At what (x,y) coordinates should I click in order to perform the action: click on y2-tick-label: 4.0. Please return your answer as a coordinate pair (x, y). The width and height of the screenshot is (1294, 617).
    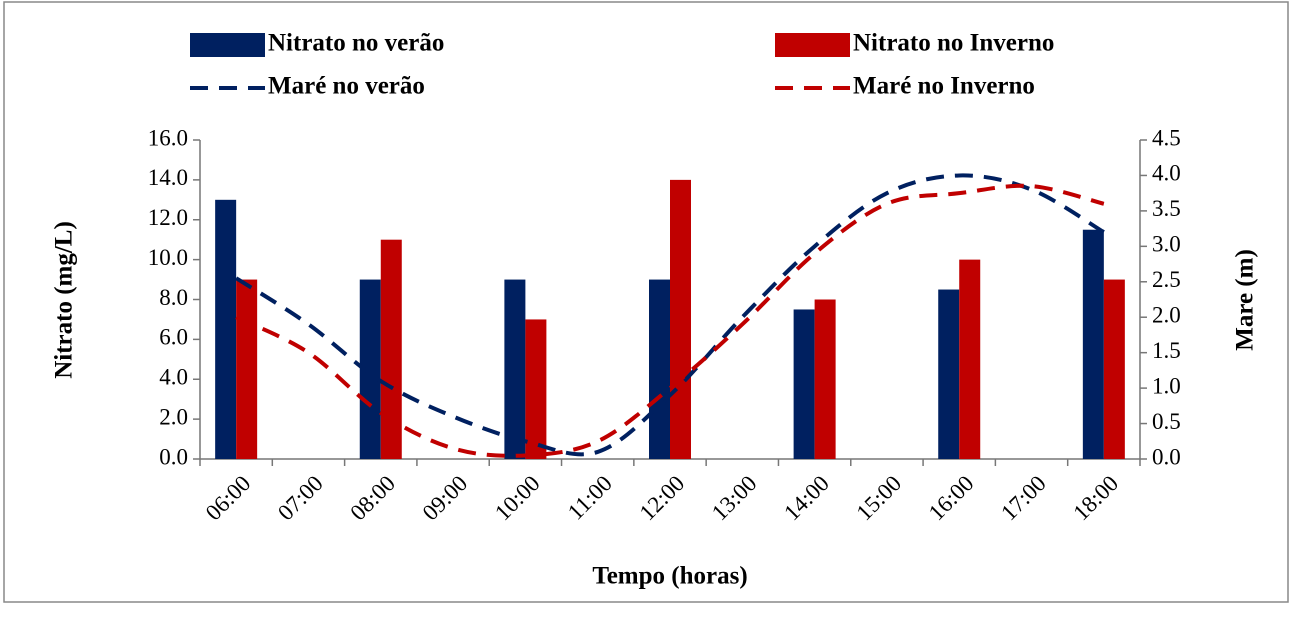
    Looking at the image, I should click on (1166, 173).